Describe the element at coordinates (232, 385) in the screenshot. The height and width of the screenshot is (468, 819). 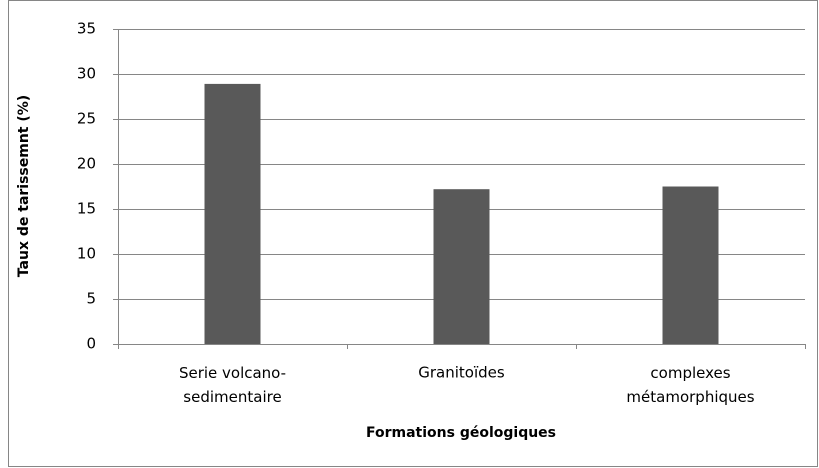
I see `x-tick-label: Serie volcano-sedimentaire` at that location.